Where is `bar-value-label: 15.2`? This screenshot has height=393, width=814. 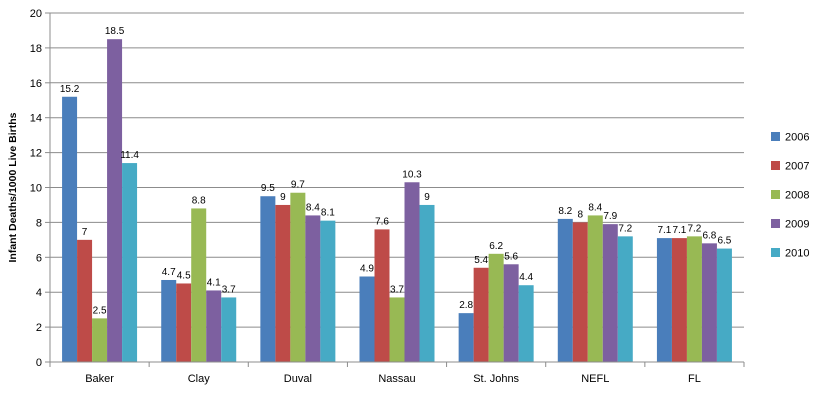
bar-value-label: 15.2 is located at coordinates (70, 89).